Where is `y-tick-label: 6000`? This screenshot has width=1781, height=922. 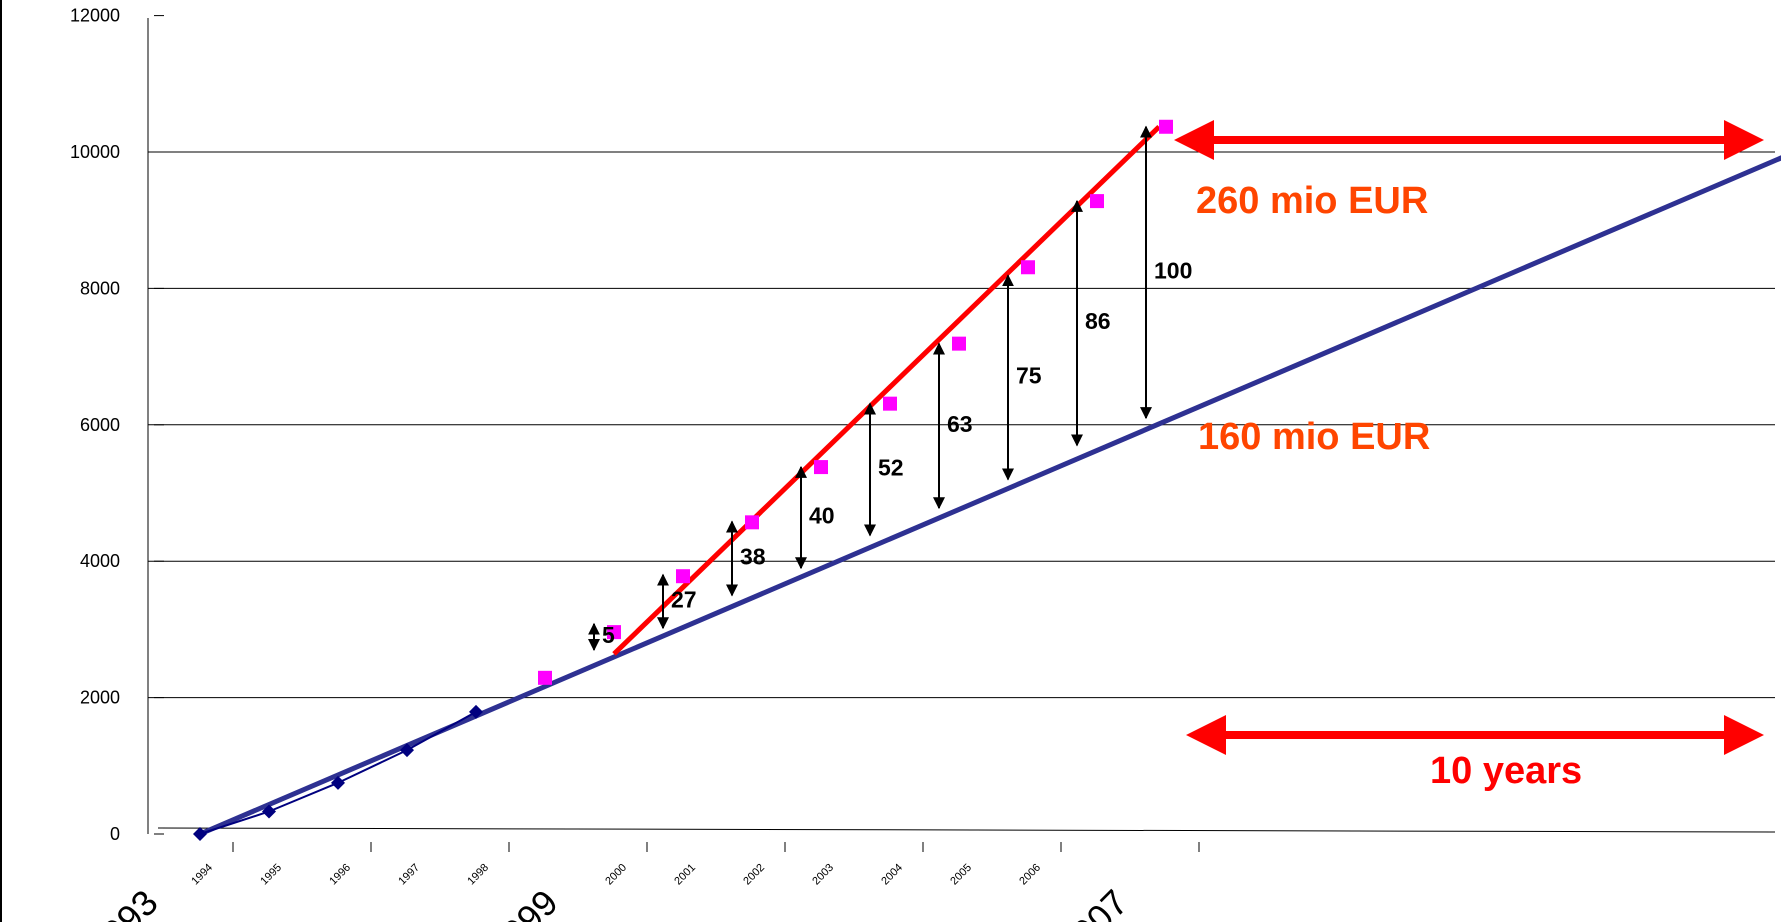
y-tick-label: 6000 is located at coordinates (100, 425).